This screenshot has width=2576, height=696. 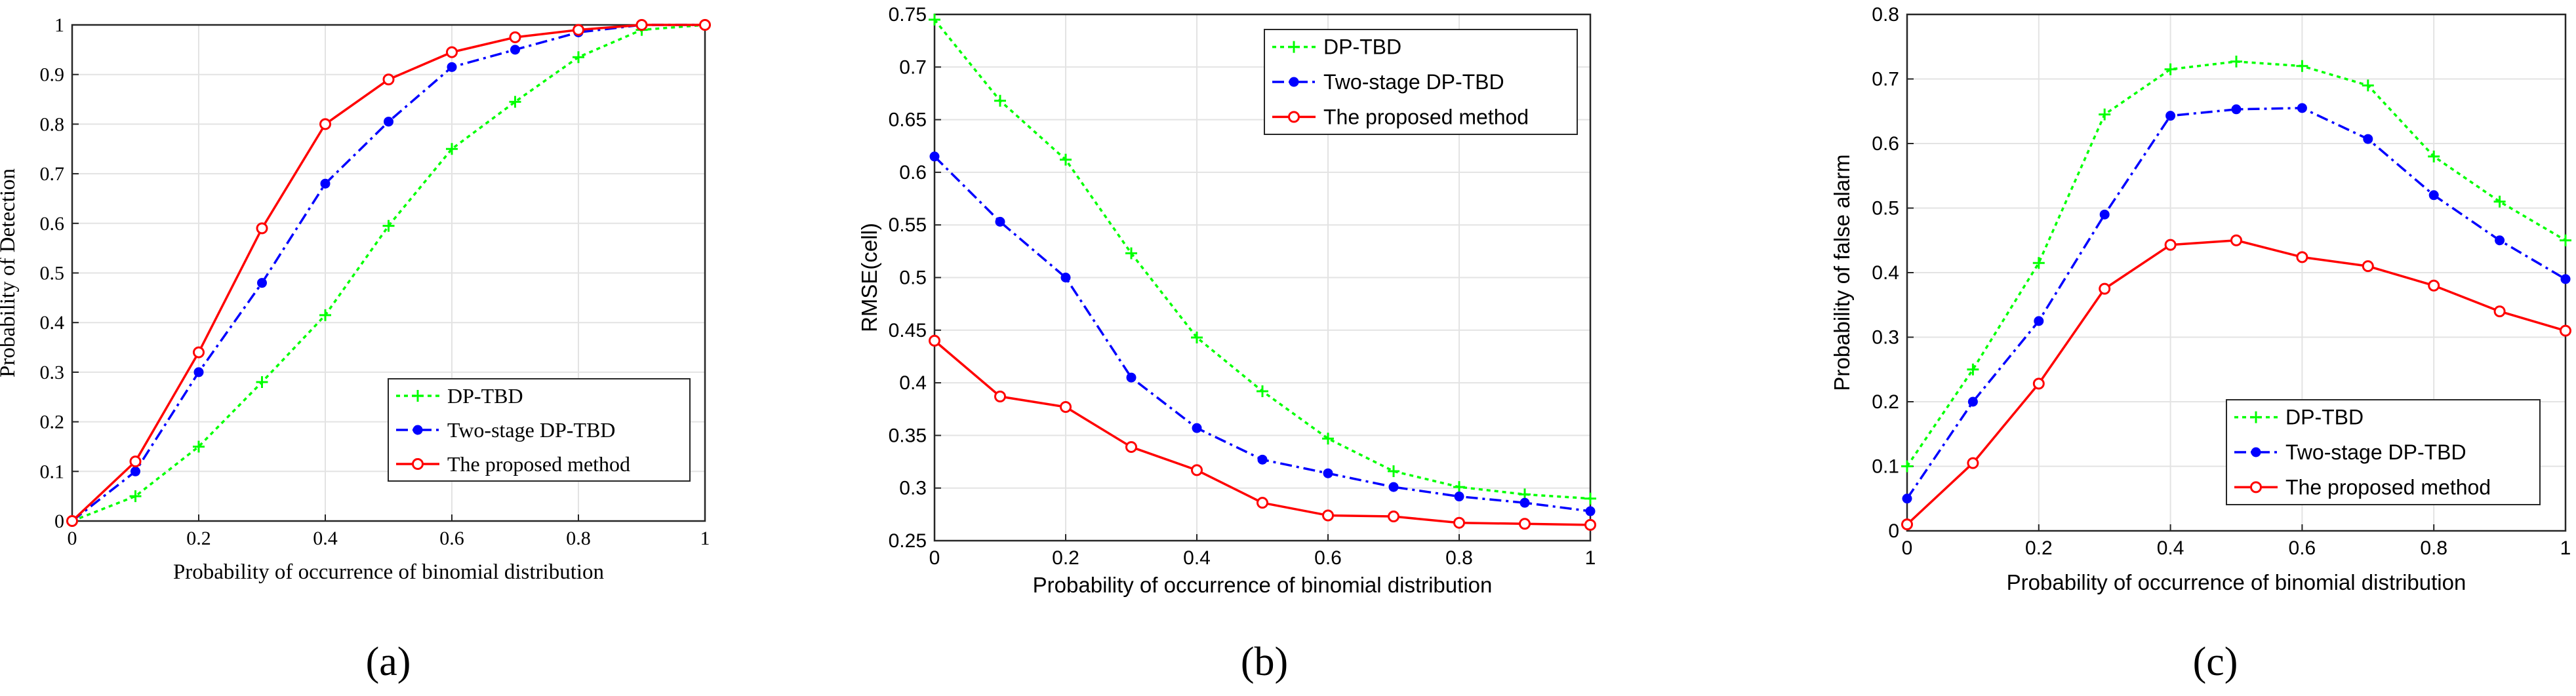 I want to click on y-tick-label: 0.65, so click(x=908, y=120).